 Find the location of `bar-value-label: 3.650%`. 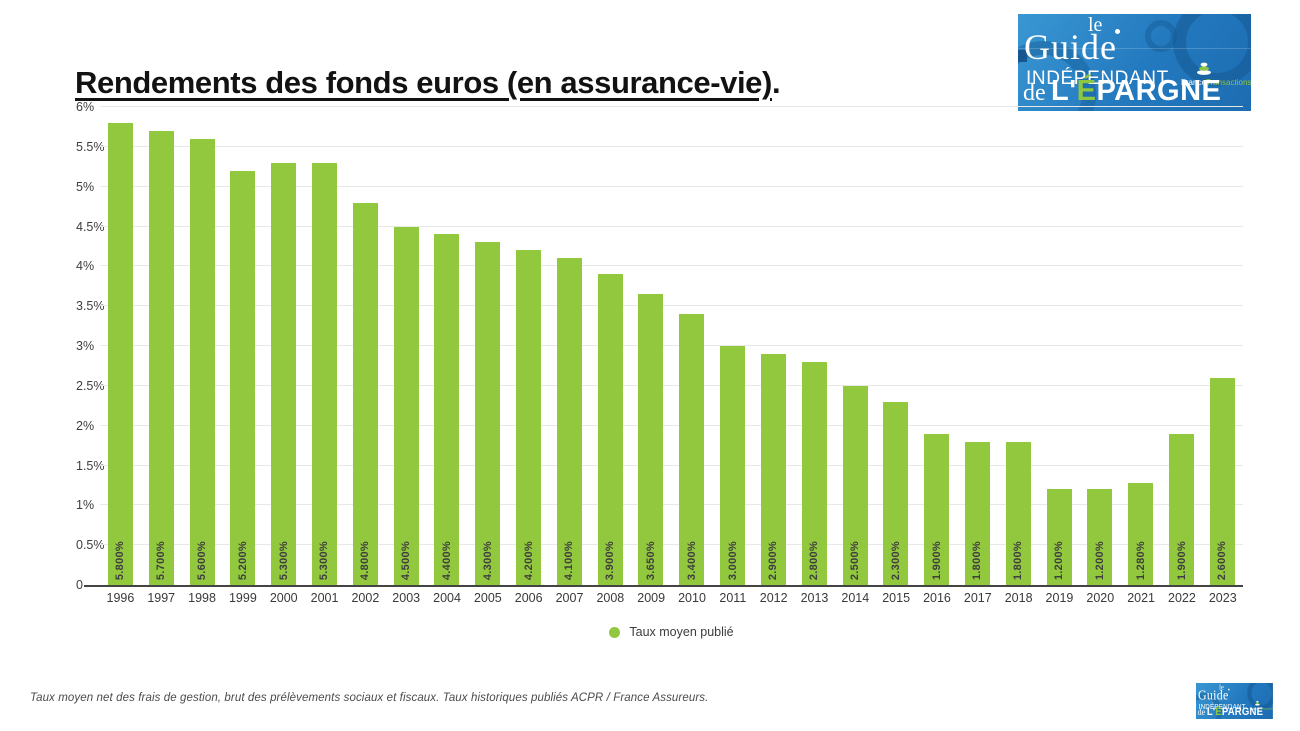

bar-value-label: 3.650% is located at coordinates (650, 560).